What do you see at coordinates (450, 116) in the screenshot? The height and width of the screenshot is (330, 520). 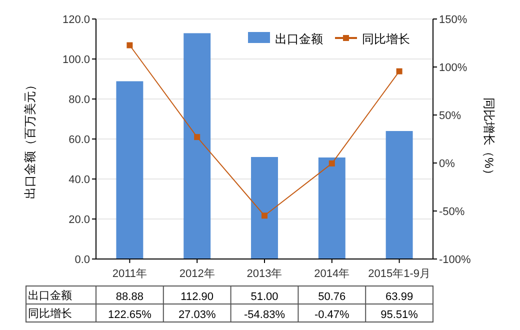 I see `y2-tick-label: 50%` at bounding box center [450, 116].